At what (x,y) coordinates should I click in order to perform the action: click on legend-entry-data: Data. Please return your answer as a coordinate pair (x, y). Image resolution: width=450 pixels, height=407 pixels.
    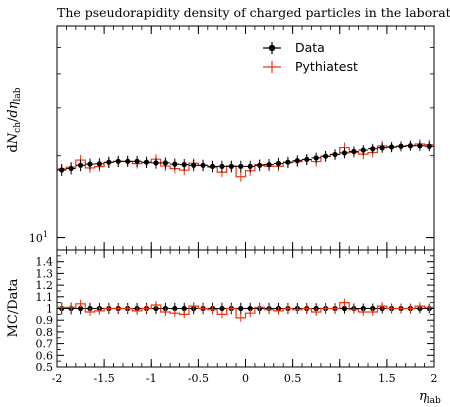
    Looking at the image, I should click on (294, 47).